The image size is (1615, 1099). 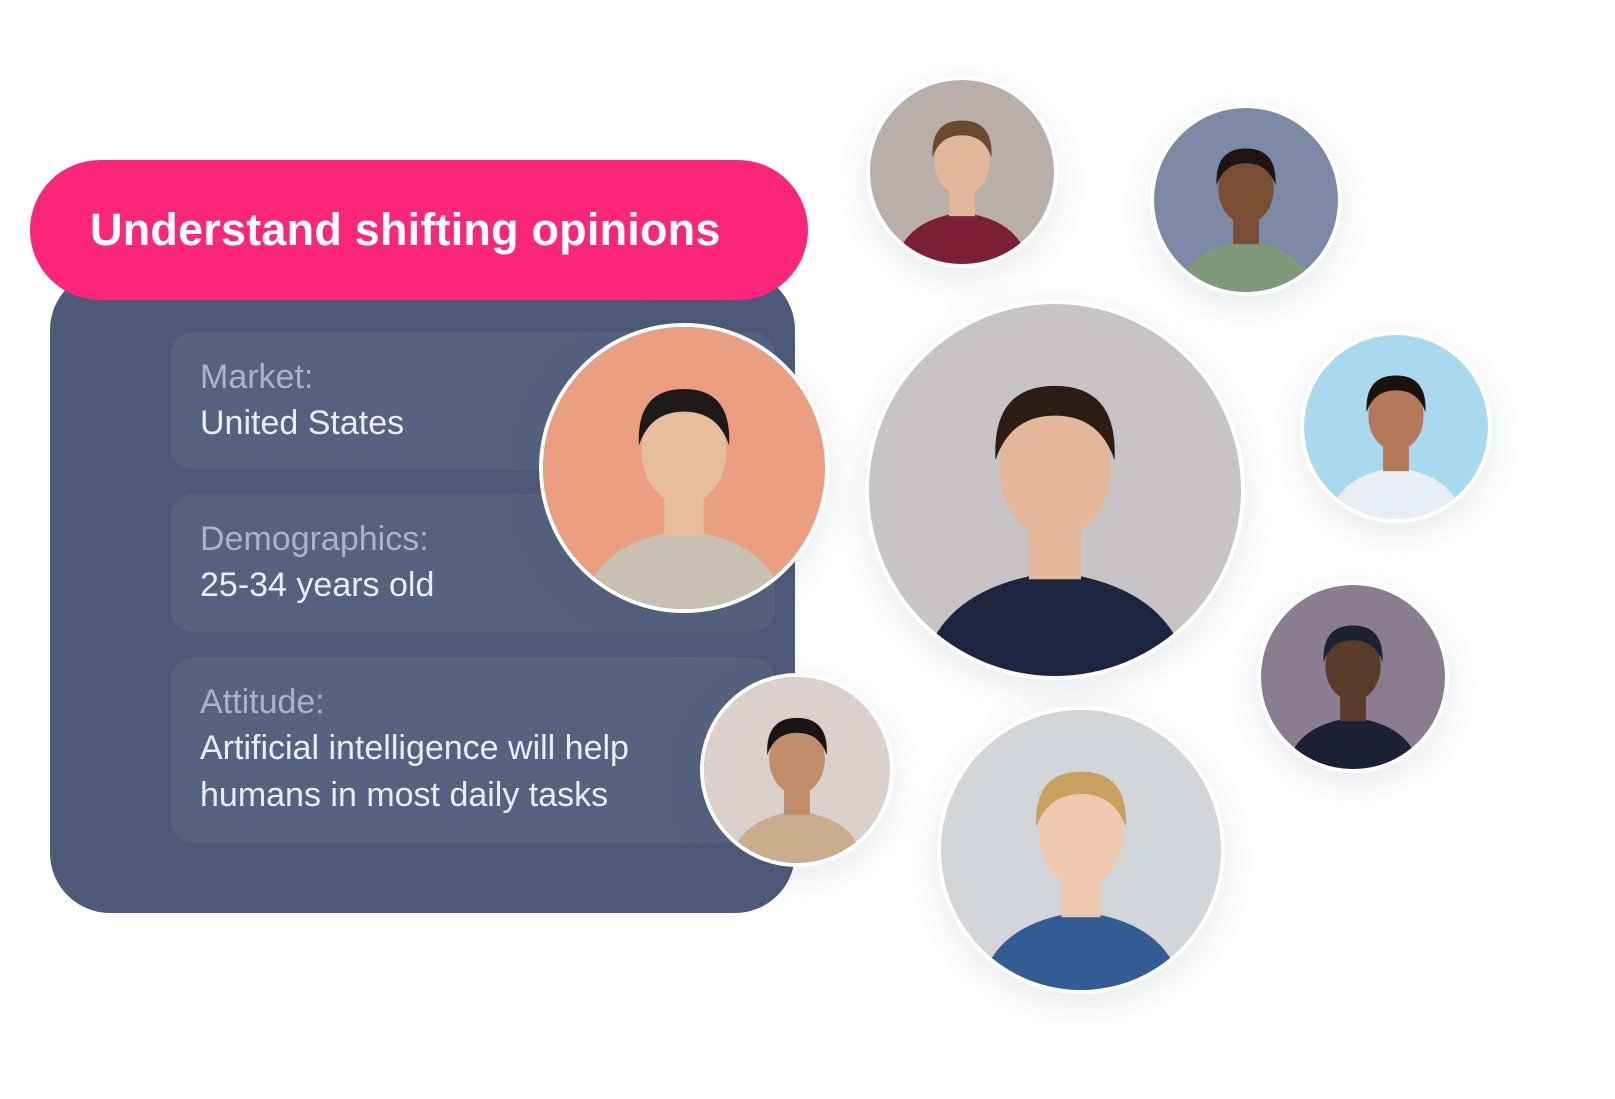 I want to click on avatar-person-curly-dark-hair, so click(x=797, y=770).